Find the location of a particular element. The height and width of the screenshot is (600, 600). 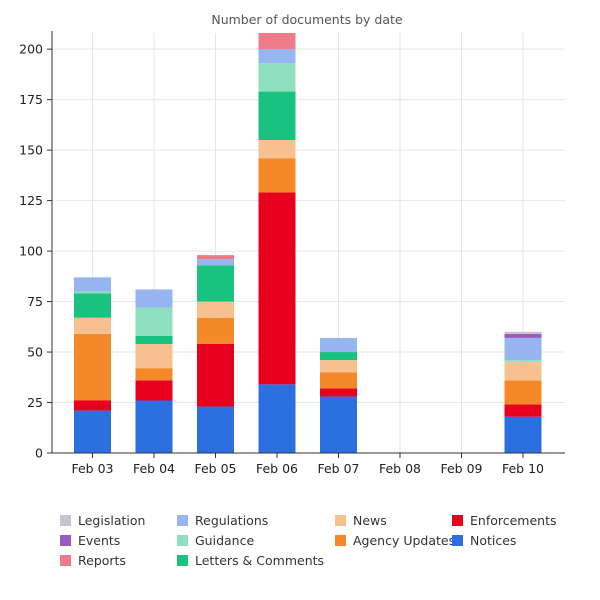

bar-segment: Regulations: 9 is located at coordinates (154, 298).